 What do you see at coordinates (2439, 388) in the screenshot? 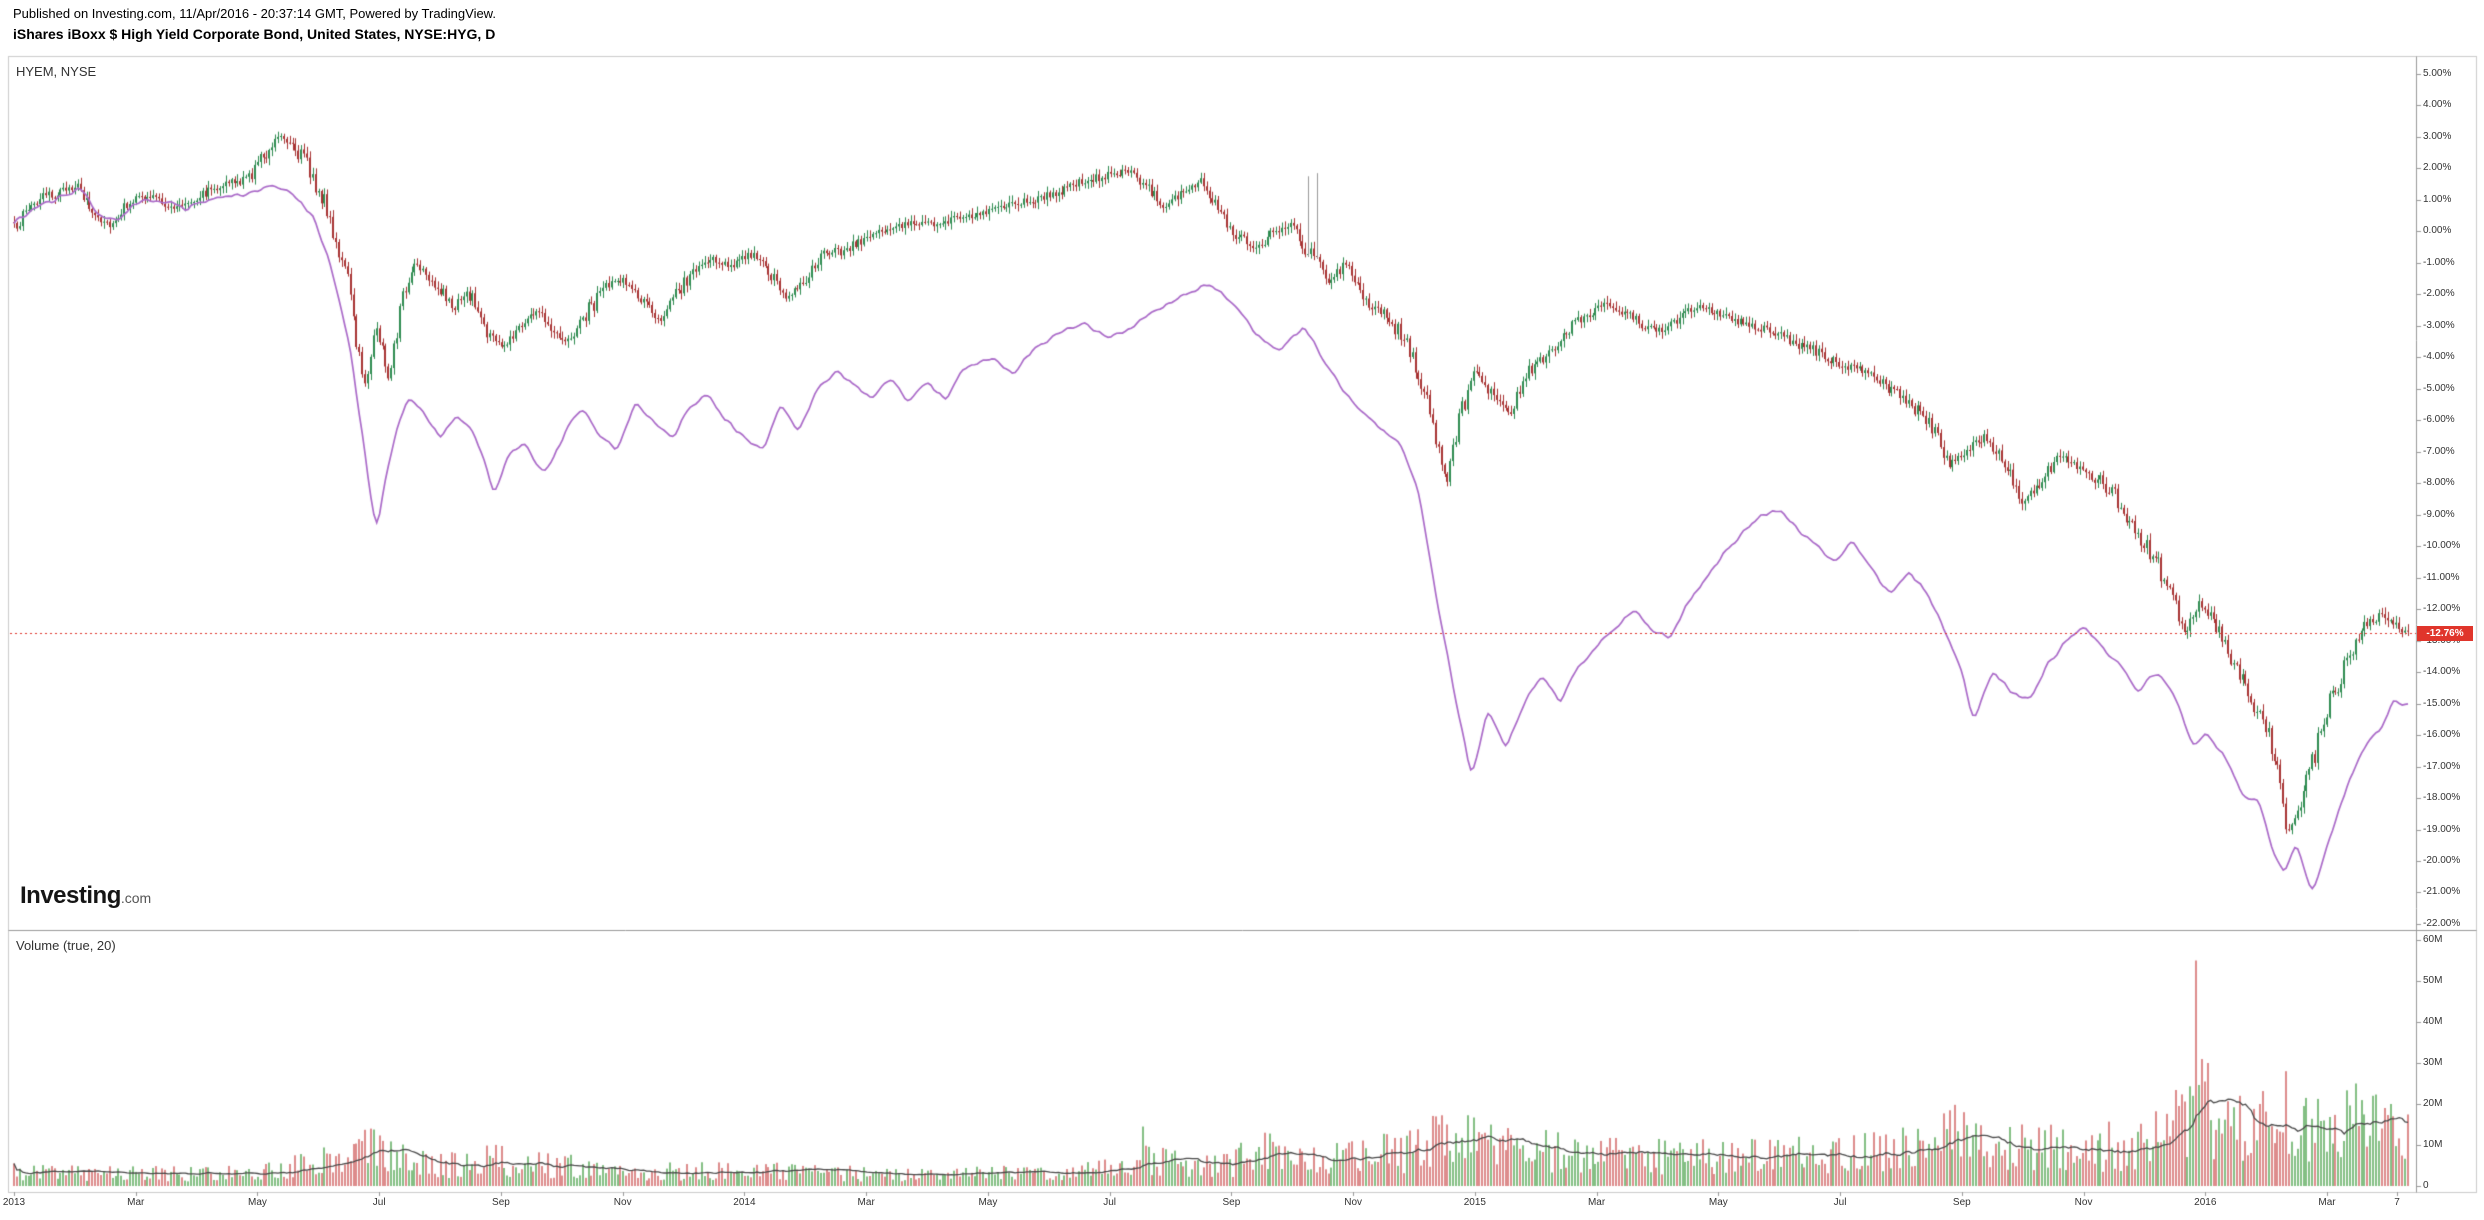
I see `price-axis-tick: -5.00%` at bounding box center [2439, 388].